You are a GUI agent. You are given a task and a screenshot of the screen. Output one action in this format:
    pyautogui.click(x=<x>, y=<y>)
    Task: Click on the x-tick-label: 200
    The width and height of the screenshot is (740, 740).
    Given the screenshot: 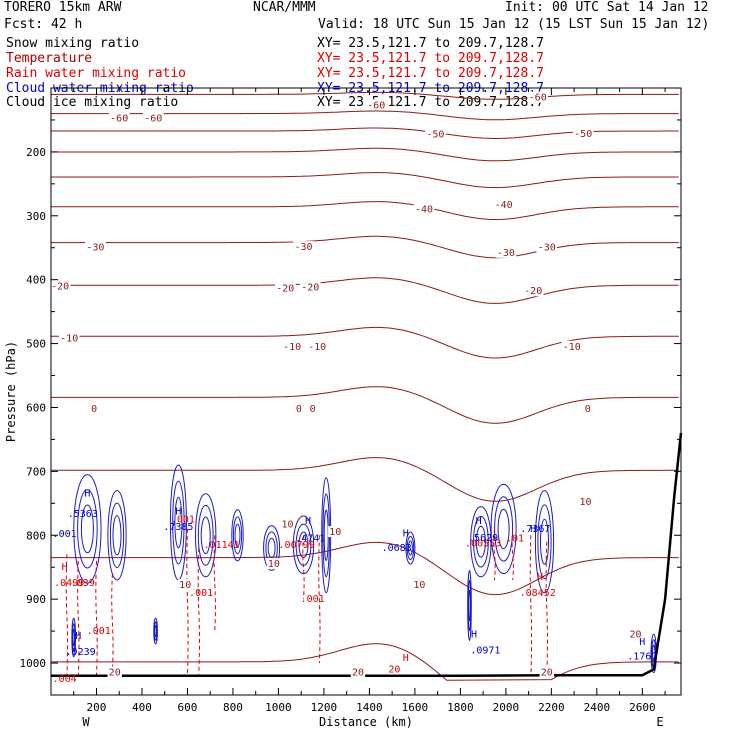 What is the action you would take?
    pyautogui.click(x=97, y=707)
    